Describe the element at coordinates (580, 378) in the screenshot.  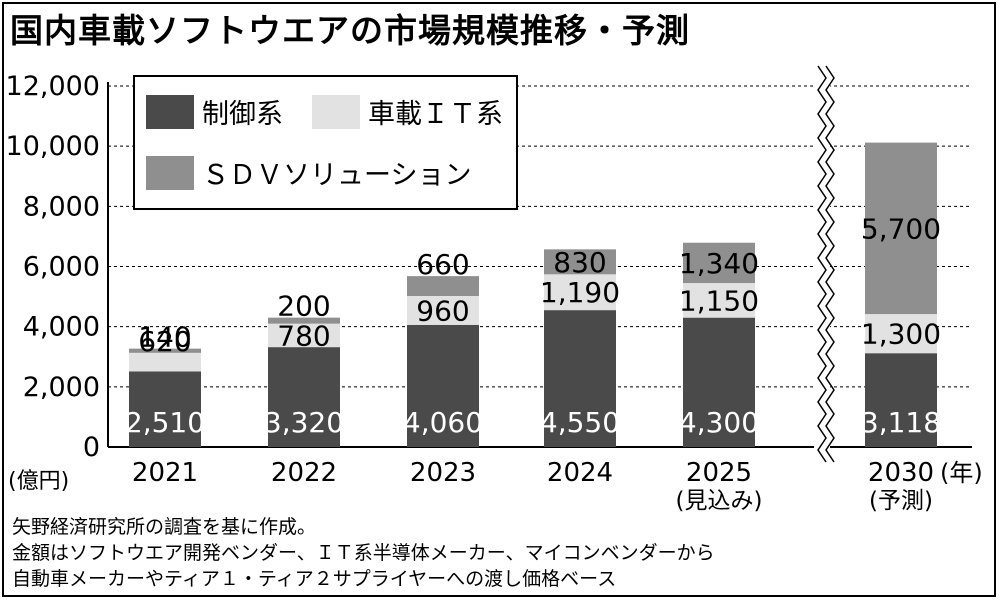
I see `bar-control-2024` at that location.